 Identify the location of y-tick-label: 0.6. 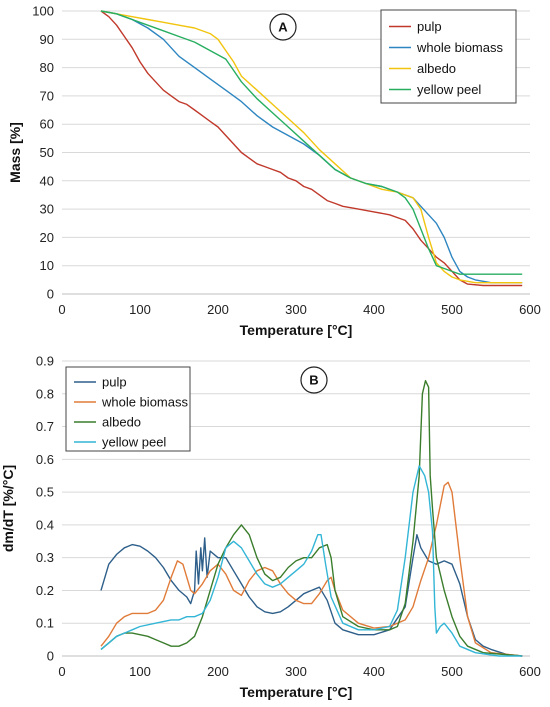
(45, 459).